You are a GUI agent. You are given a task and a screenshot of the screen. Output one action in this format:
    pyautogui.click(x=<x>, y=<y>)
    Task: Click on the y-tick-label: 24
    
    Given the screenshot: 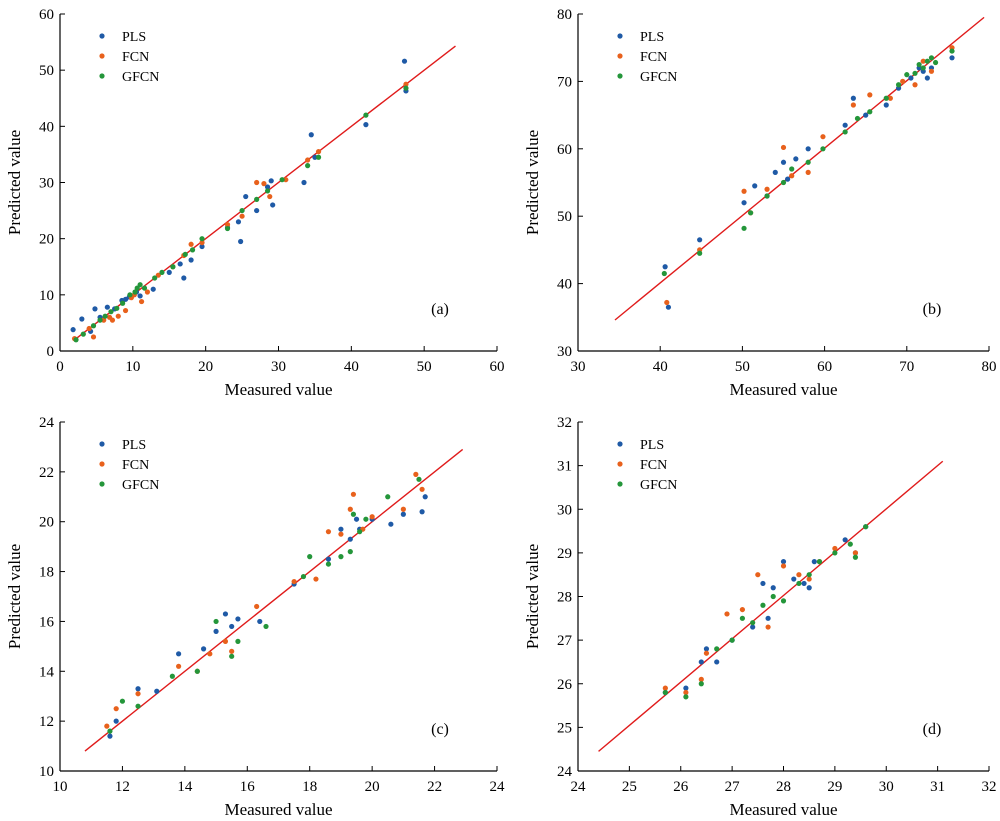 What is the action you would take?
    pyautogui.click(x=47, y=423)
    